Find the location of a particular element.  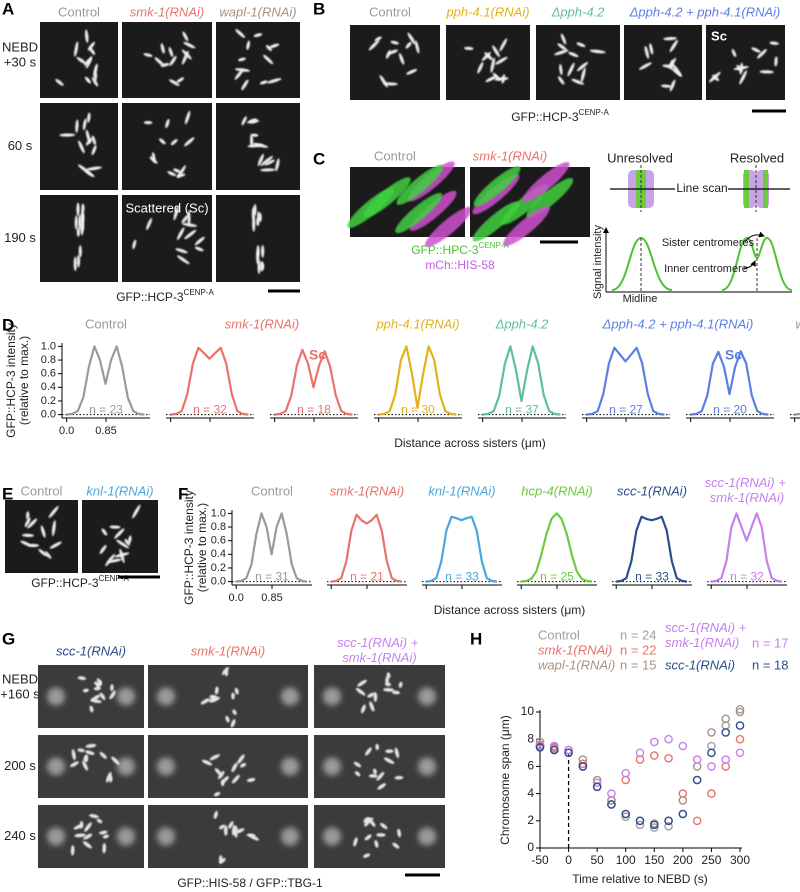

diagram-label: Line scan is located at coordinates (701, 188).